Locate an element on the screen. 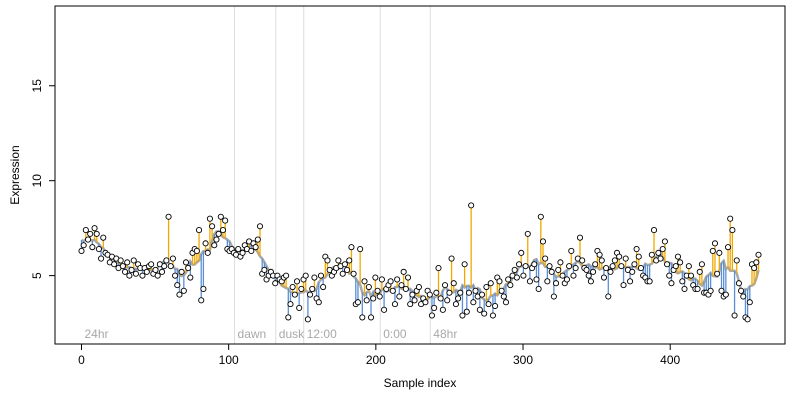 The width and height of the screenshot is (800, 400). x-axis: 0 100 200 300 400 is located at coordinates (379, 355).